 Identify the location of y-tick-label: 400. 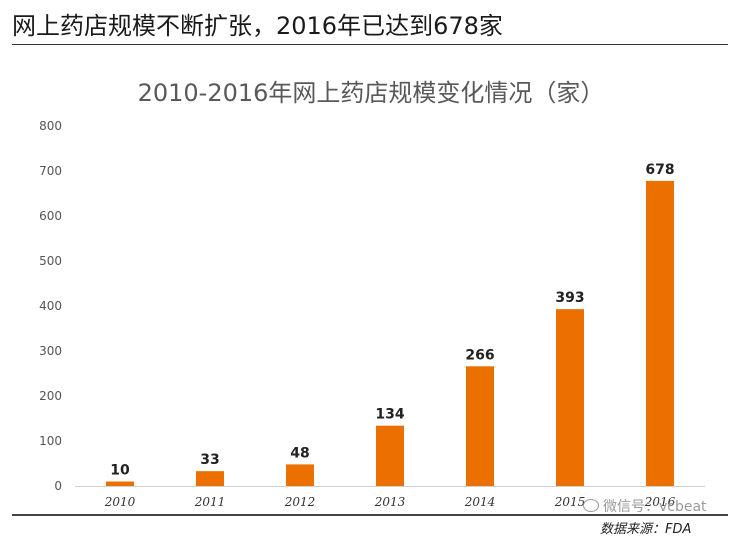
(50, 306).